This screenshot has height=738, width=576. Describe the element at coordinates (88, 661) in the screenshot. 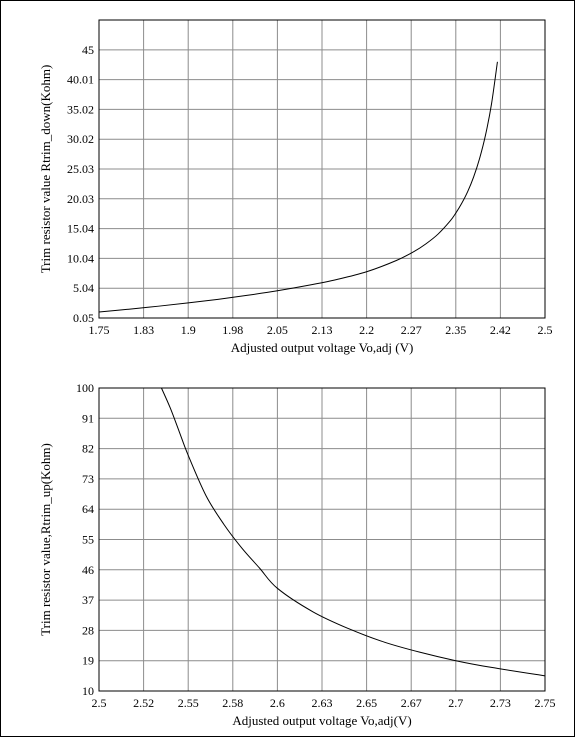

I see `chart2-y-tick-label: 19` at that location.